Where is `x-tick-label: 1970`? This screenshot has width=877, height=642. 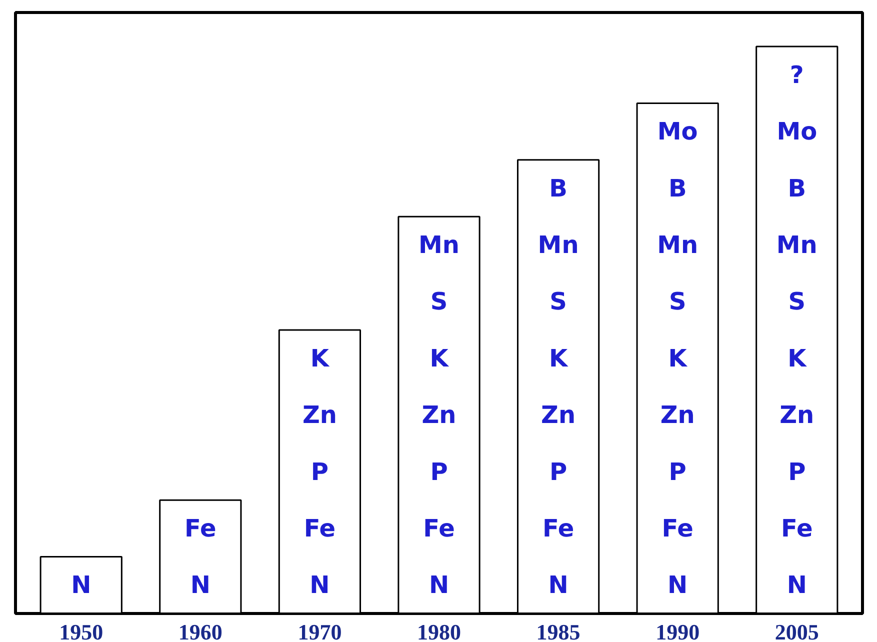 x-tick-label: 1970 is located at coordinates (320, 631).